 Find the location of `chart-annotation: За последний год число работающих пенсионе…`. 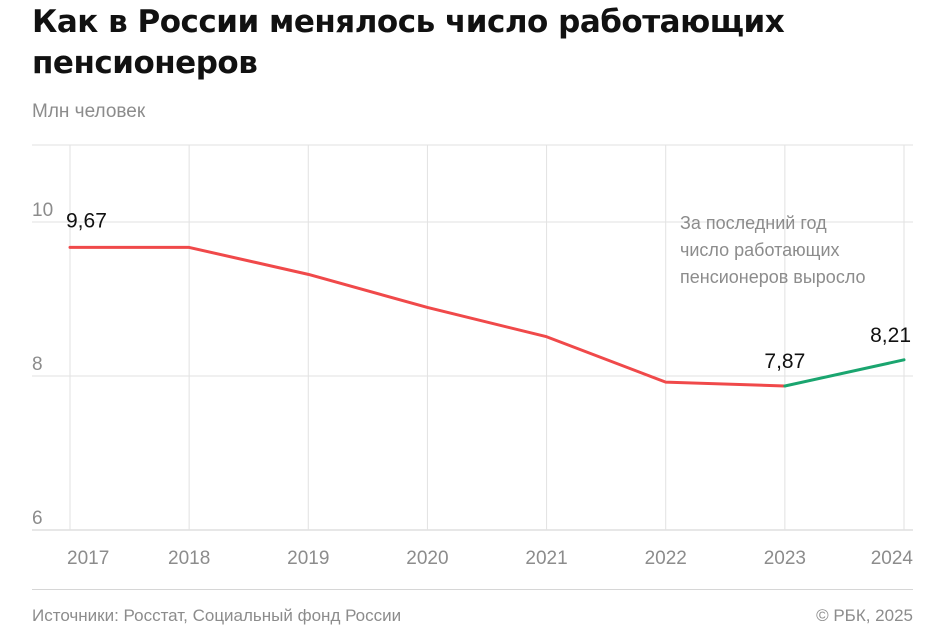

chart-annotation: За последний год число работающих пенсионе… is located at coordinates (773, 250).